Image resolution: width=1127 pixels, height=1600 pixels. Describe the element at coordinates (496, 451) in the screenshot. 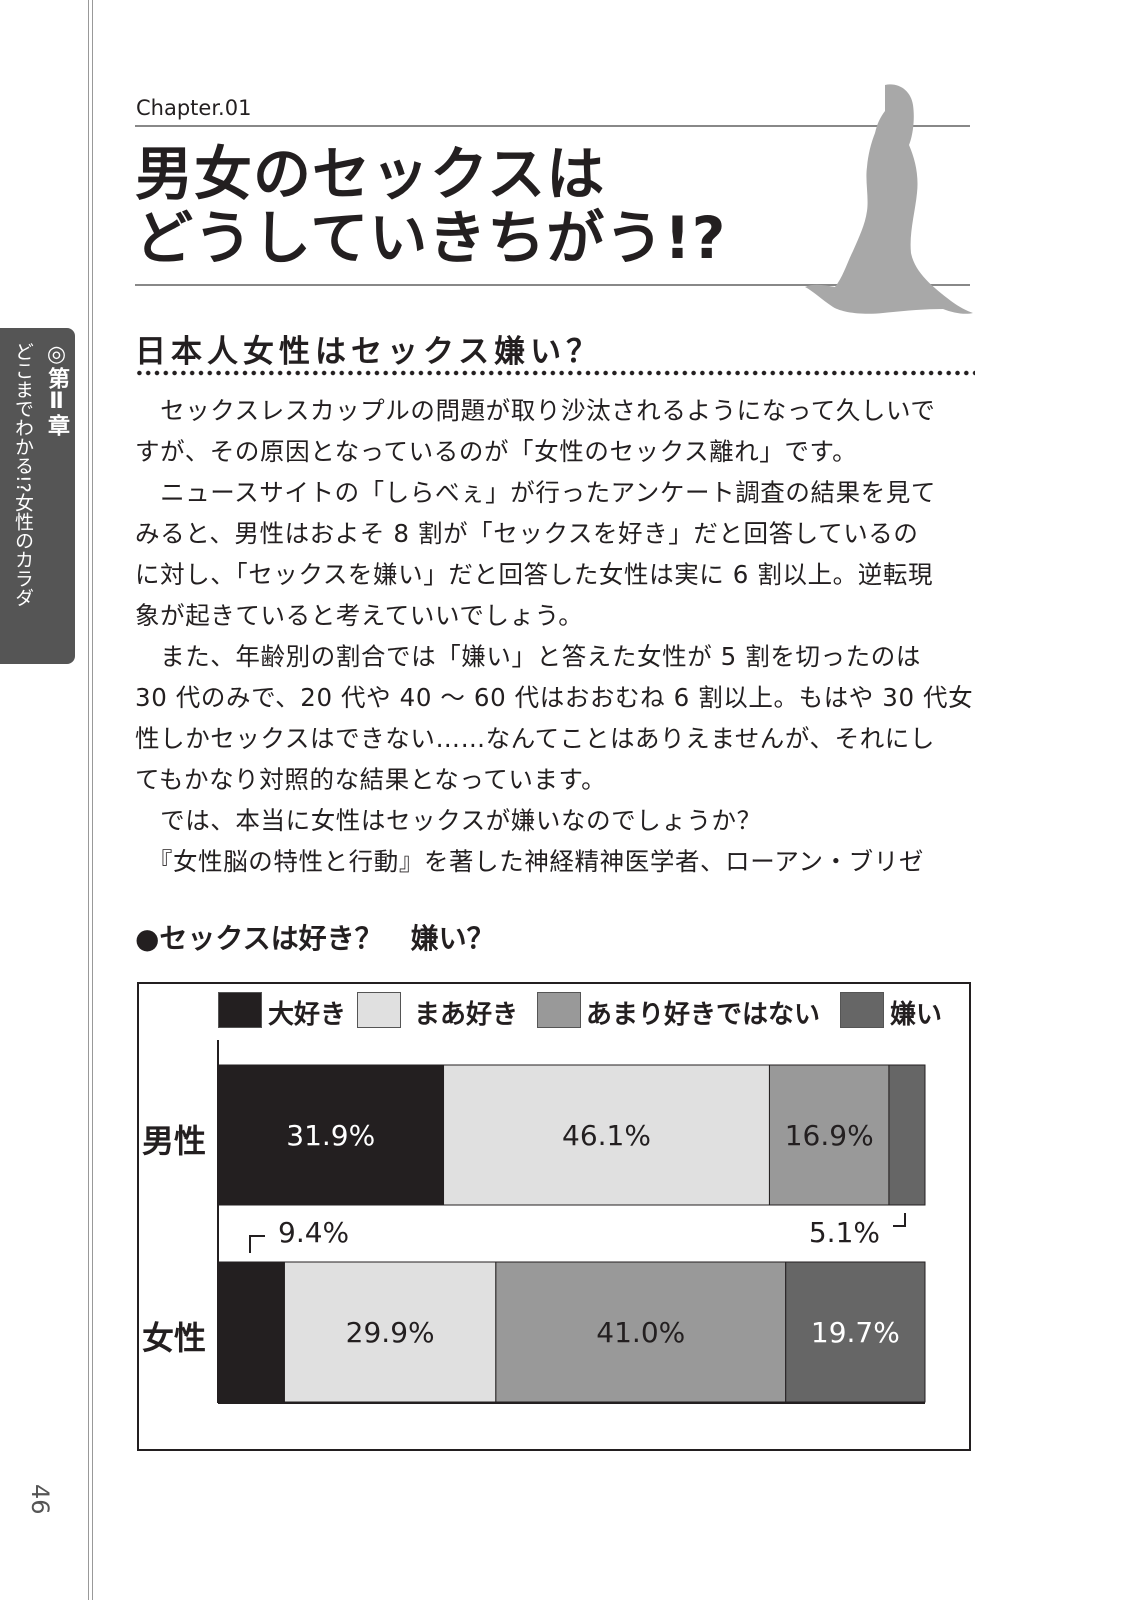

I see `body-line: すが、その原因となっているのが「女性のセックス離れ」です。` at that location.